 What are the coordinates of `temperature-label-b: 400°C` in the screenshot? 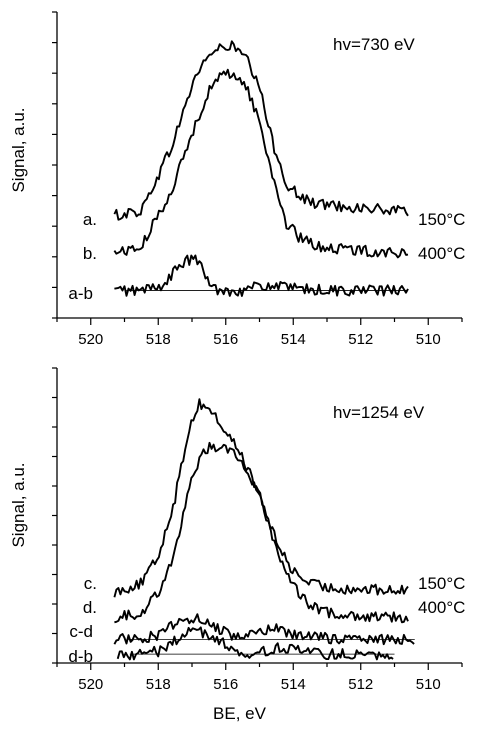 It's located at (441, 253).